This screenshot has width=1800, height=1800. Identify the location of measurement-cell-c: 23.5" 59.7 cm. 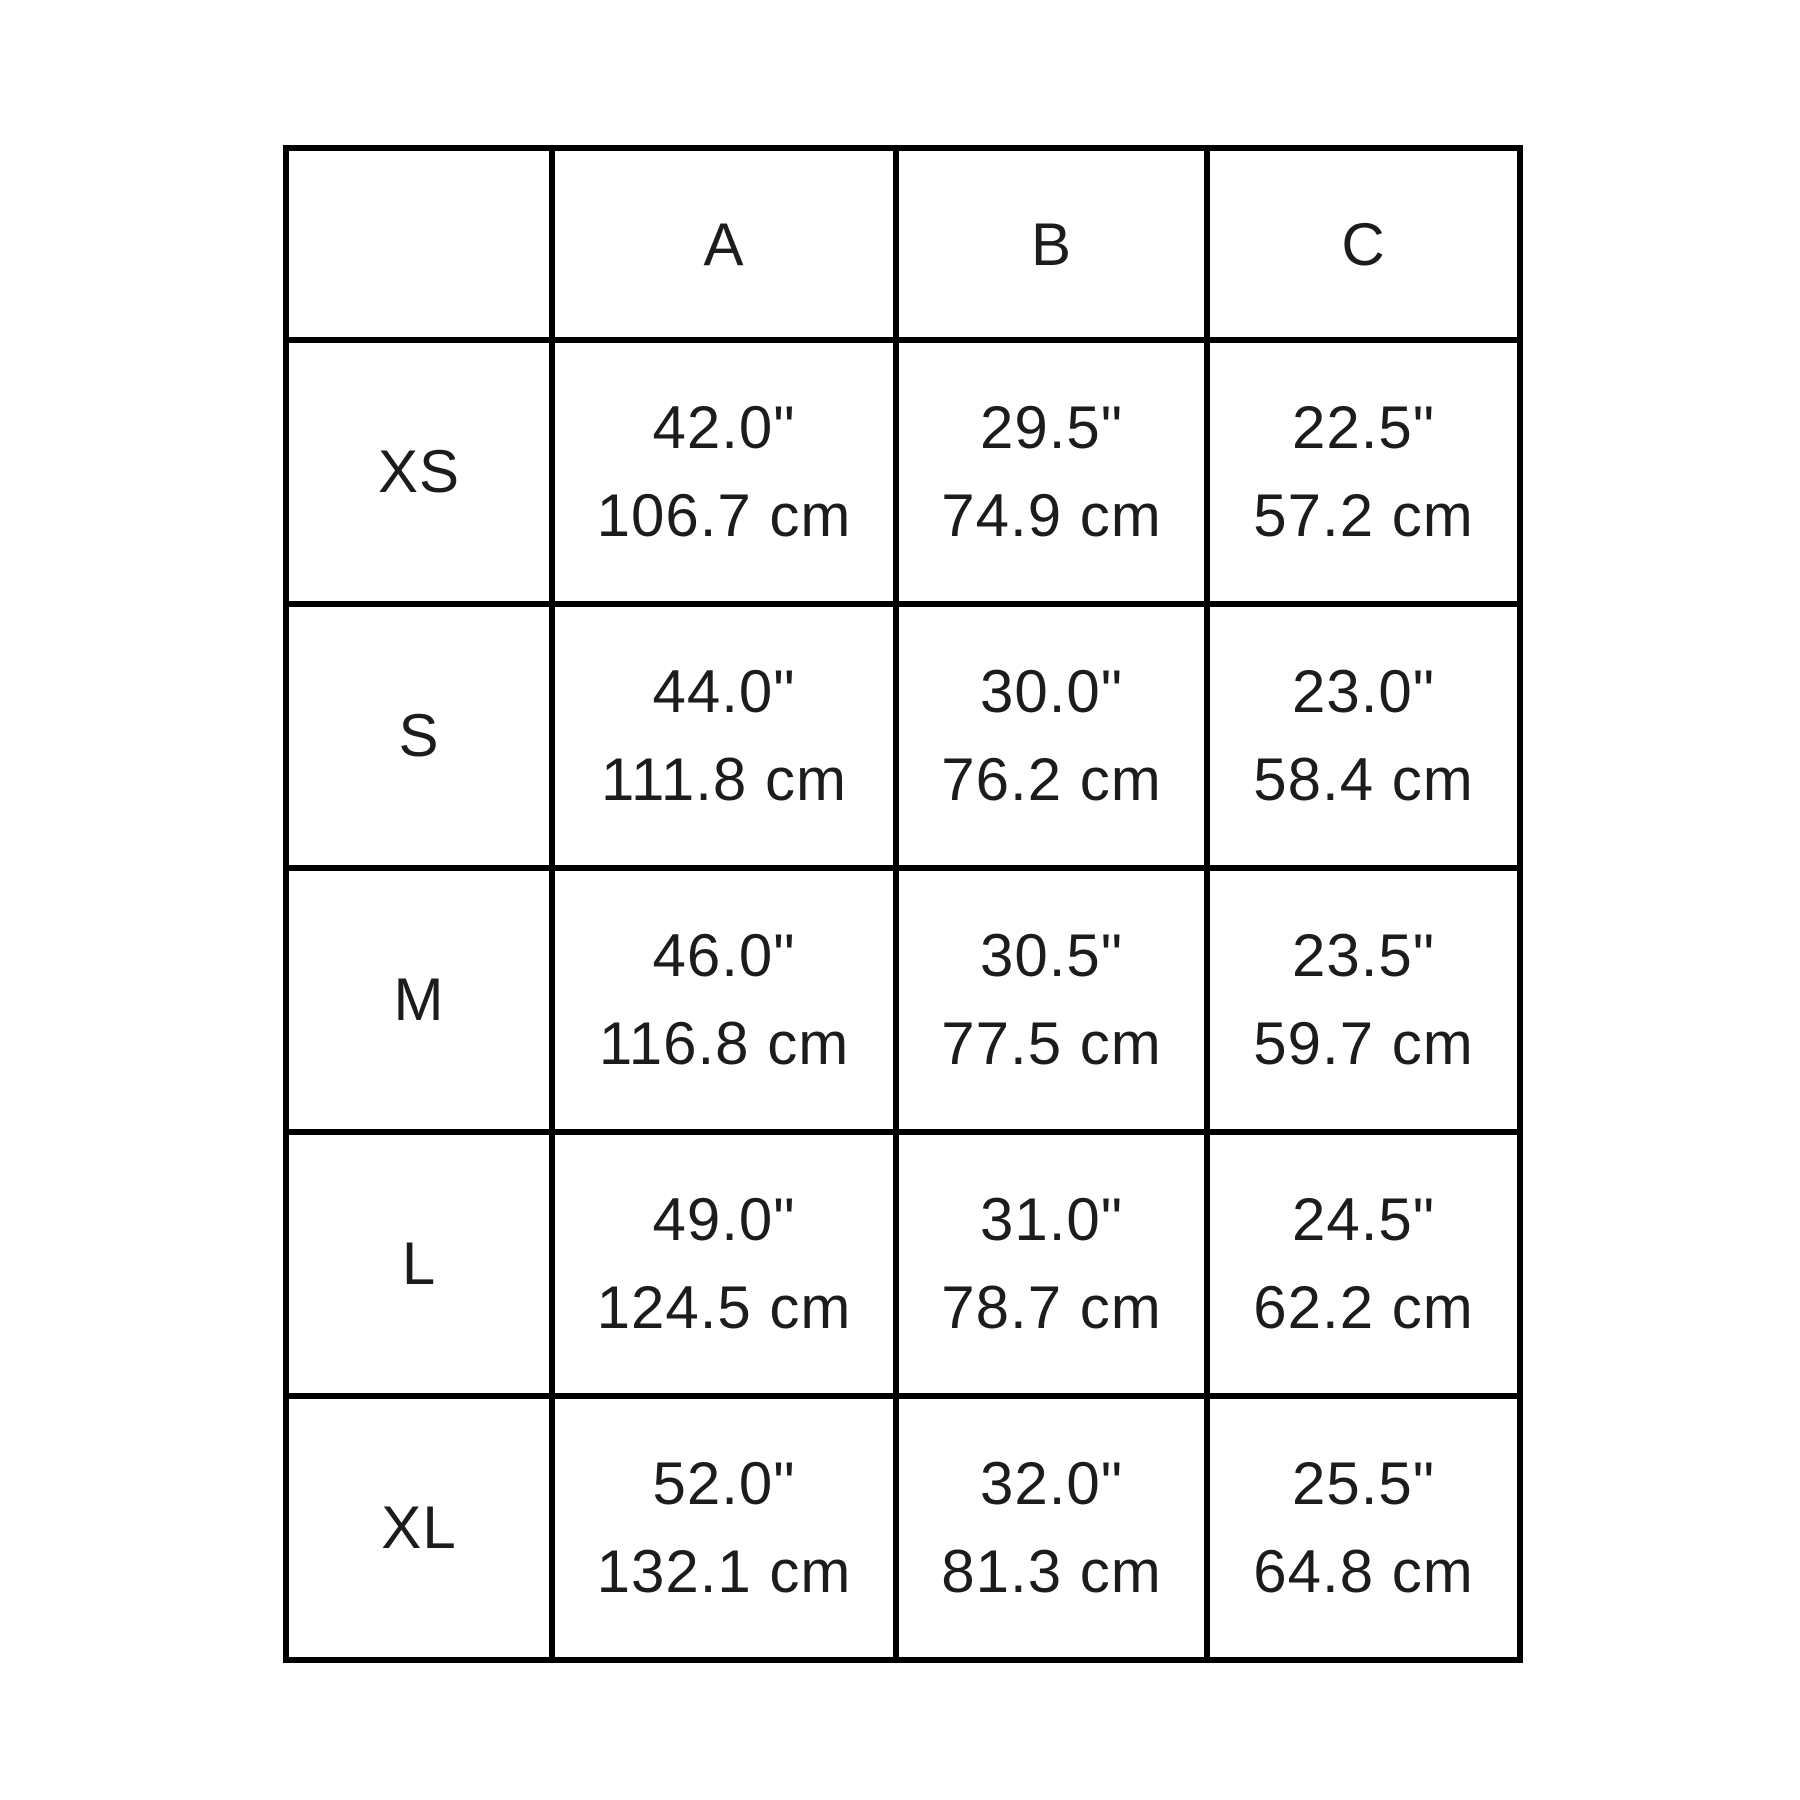
(1363, 1000).